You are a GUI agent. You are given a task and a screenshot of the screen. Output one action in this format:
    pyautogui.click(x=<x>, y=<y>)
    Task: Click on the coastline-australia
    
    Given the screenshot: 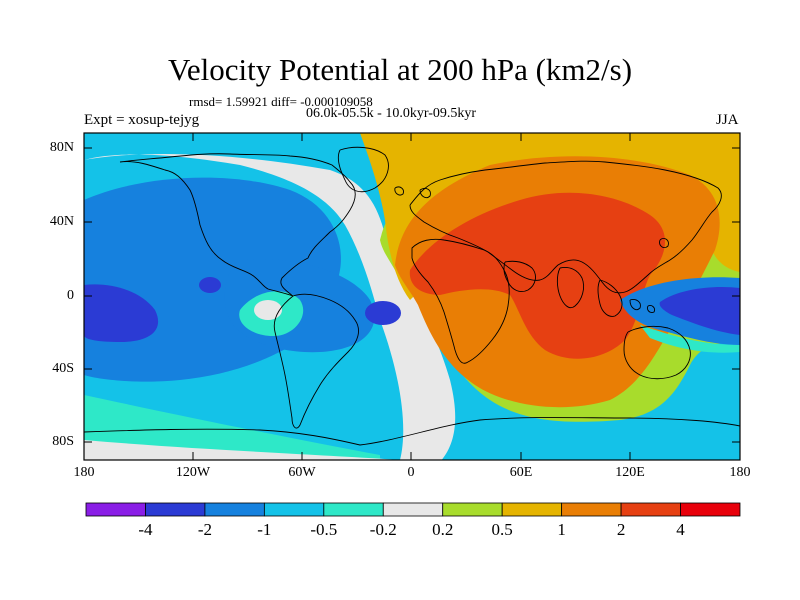 What is the action you would take?
    pyautogui.click(x=657, y=352)
    